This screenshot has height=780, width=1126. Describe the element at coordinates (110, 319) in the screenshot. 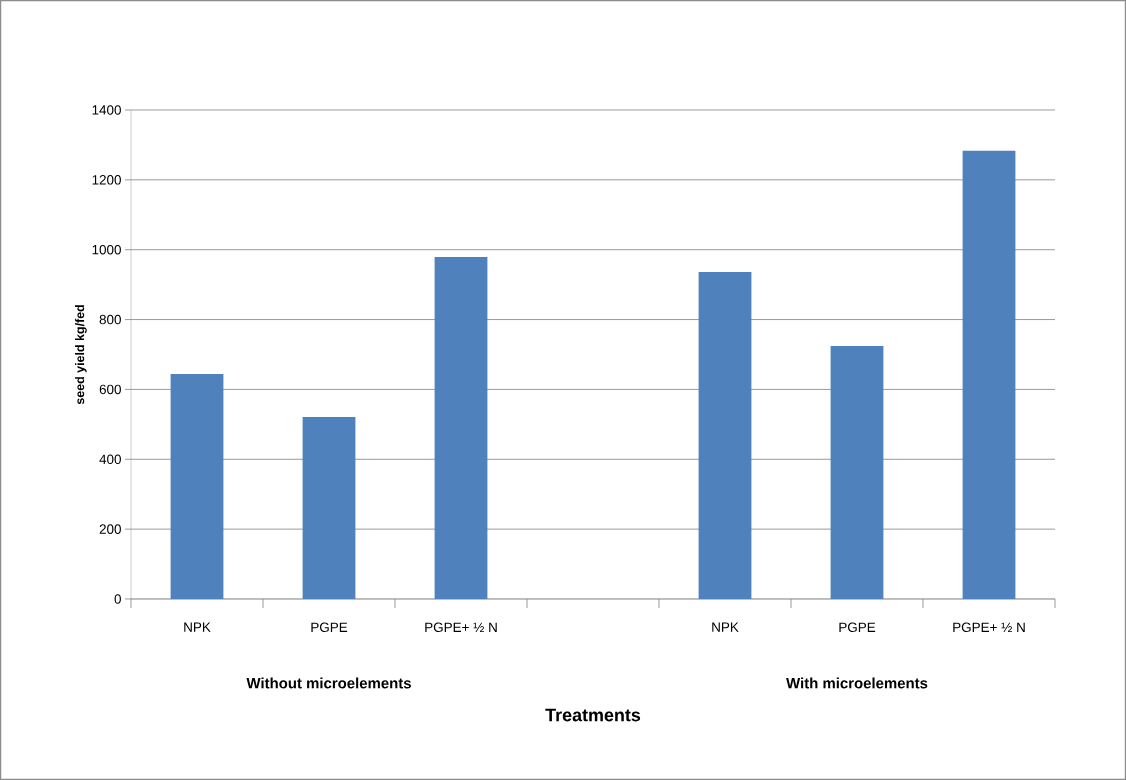

I see `y-tick-label: 800` at that location.